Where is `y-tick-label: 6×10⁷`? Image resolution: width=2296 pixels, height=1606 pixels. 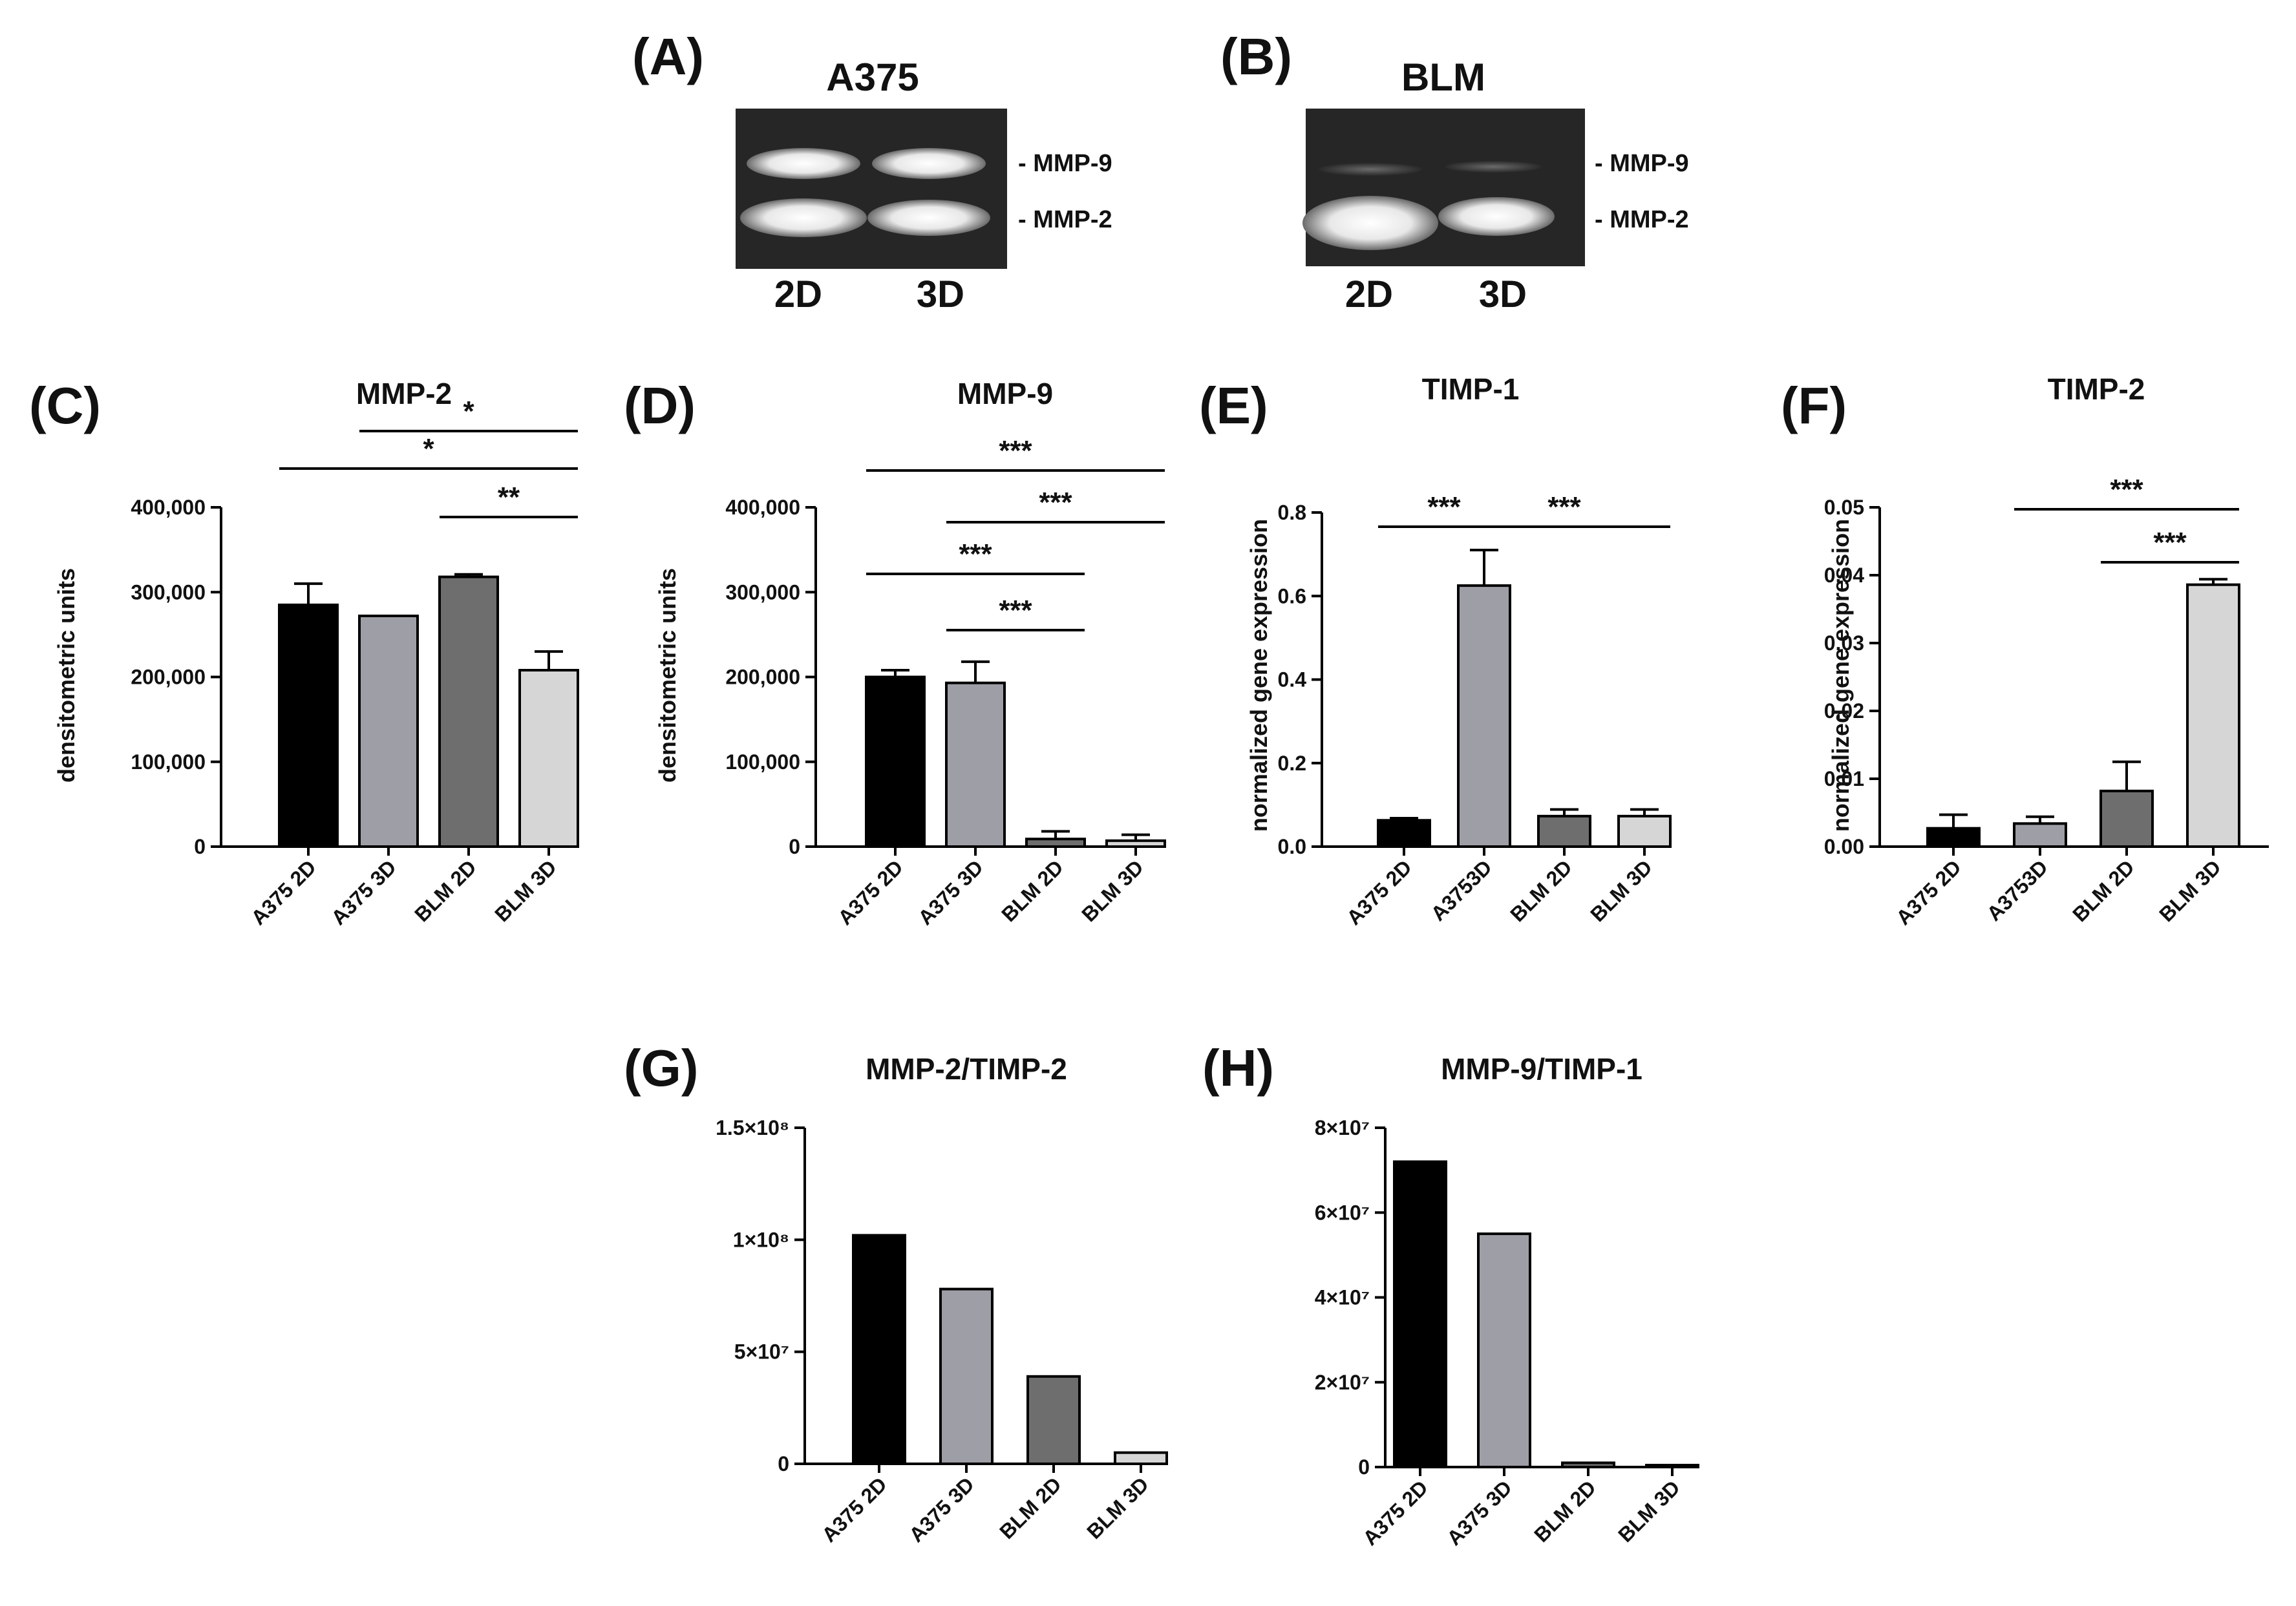
y-tick-label: 6×10⁷ is located at coordinates (1342, 1212).